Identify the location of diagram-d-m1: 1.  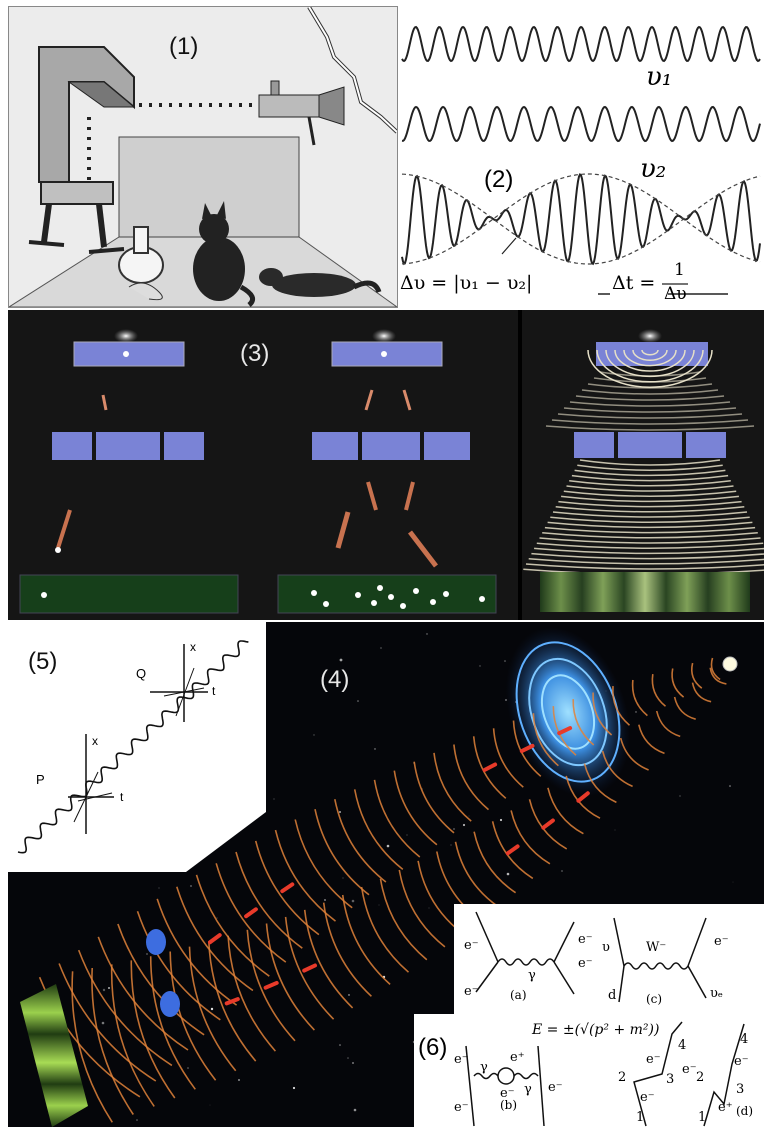
(702, 1117).